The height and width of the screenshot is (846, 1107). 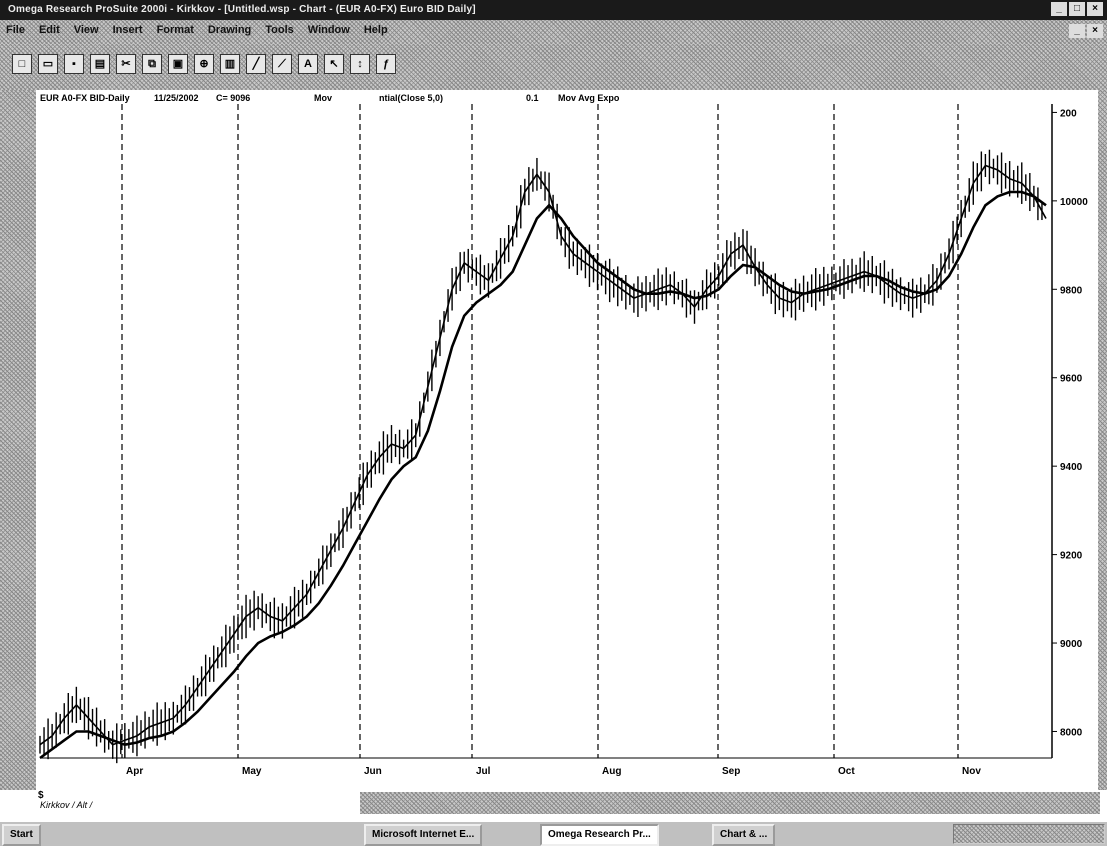 I want to click on cut-icon: ✂, so click(x=126, y=64).